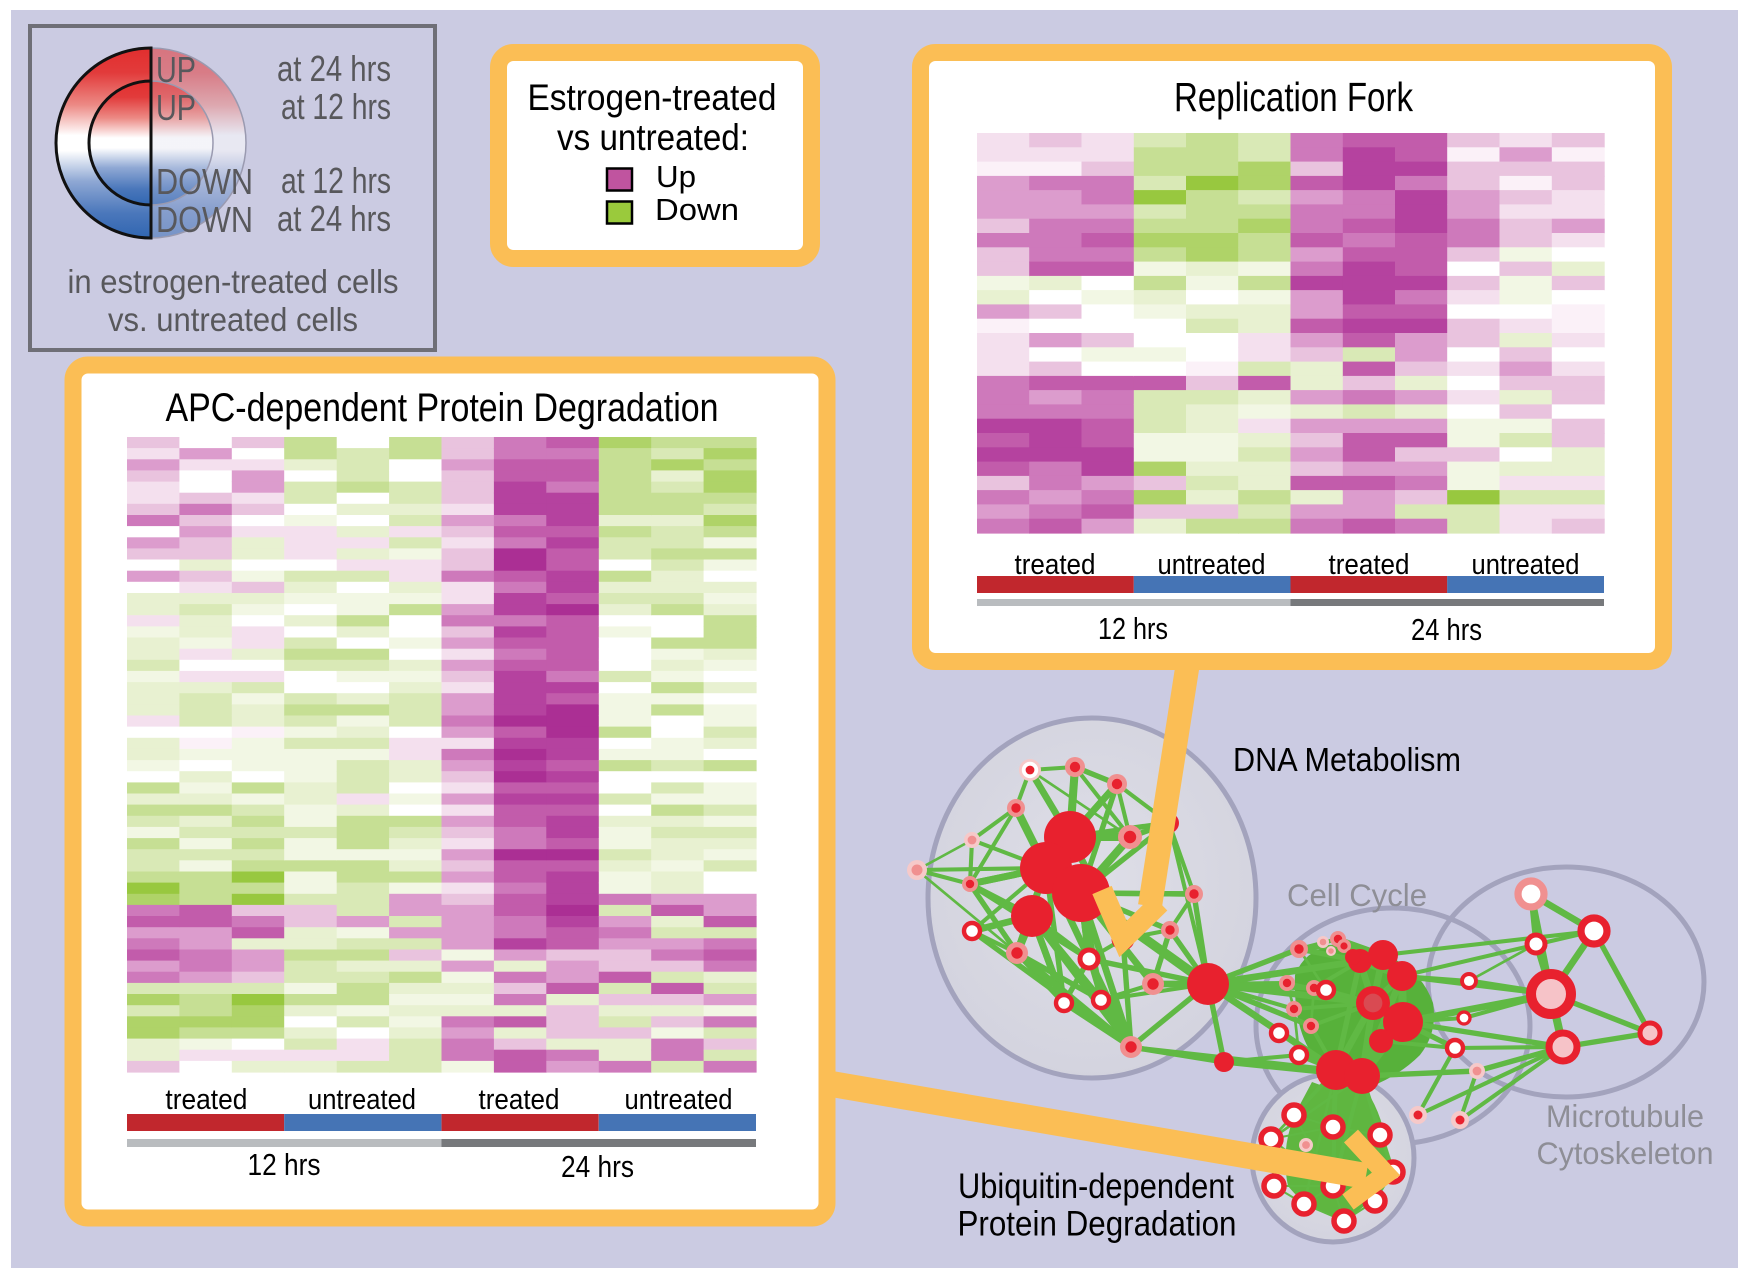  Describe the element at coordinates (1625, 1116) in the screenshot. I see `svg-text: Microtubule` at that location.